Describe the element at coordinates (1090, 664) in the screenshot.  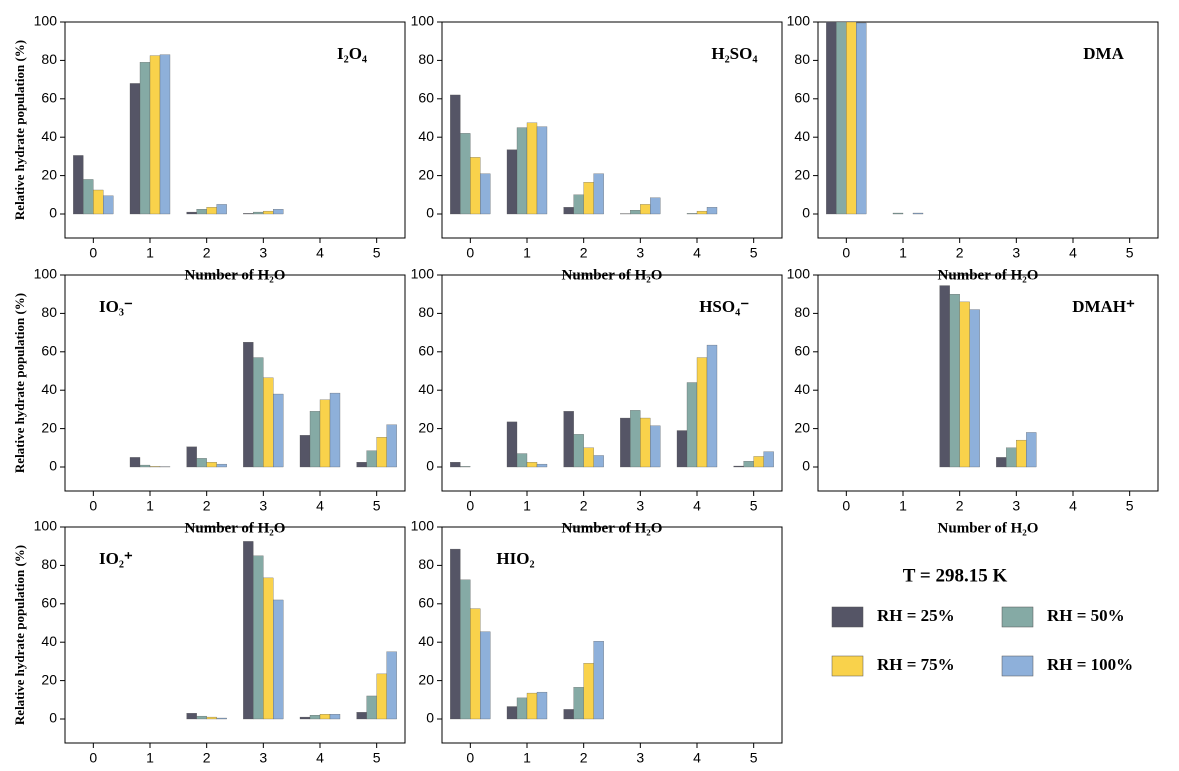
I see `legend-label: RH = 100%` at that location.